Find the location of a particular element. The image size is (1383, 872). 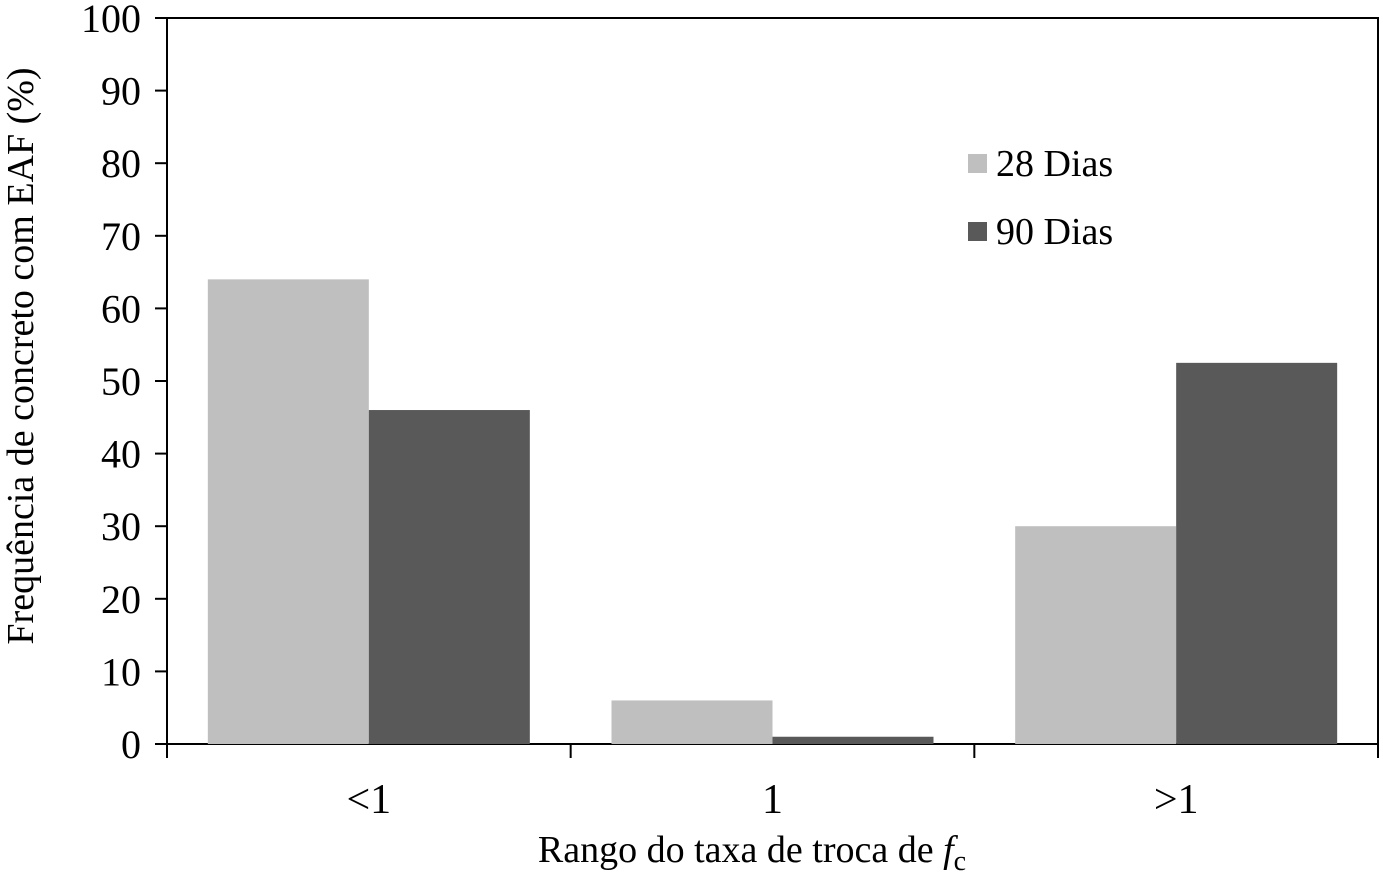

x-axis-title-subscript: c is located at coordinates (960, 859).